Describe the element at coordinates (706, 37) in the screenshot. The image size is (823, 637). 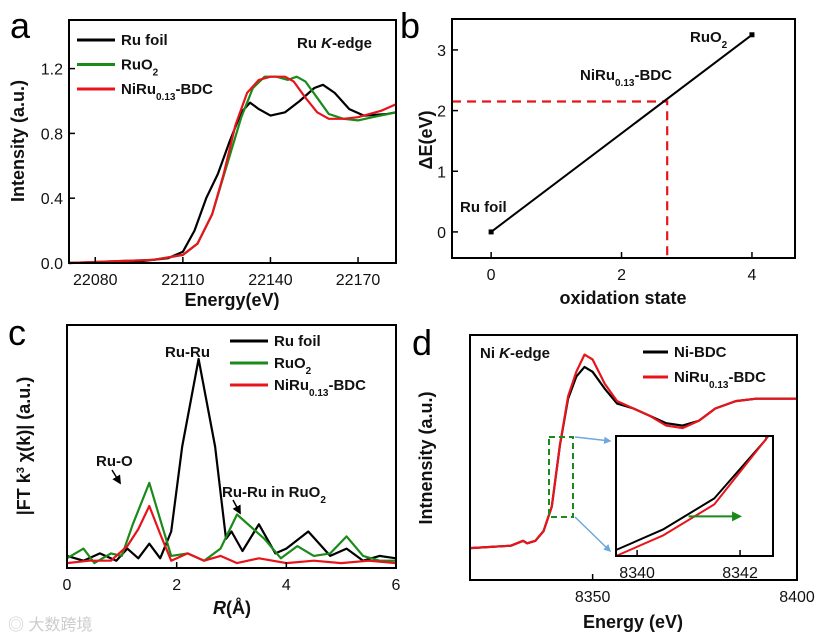
I see `point-annotation-part: RuO` at that location.